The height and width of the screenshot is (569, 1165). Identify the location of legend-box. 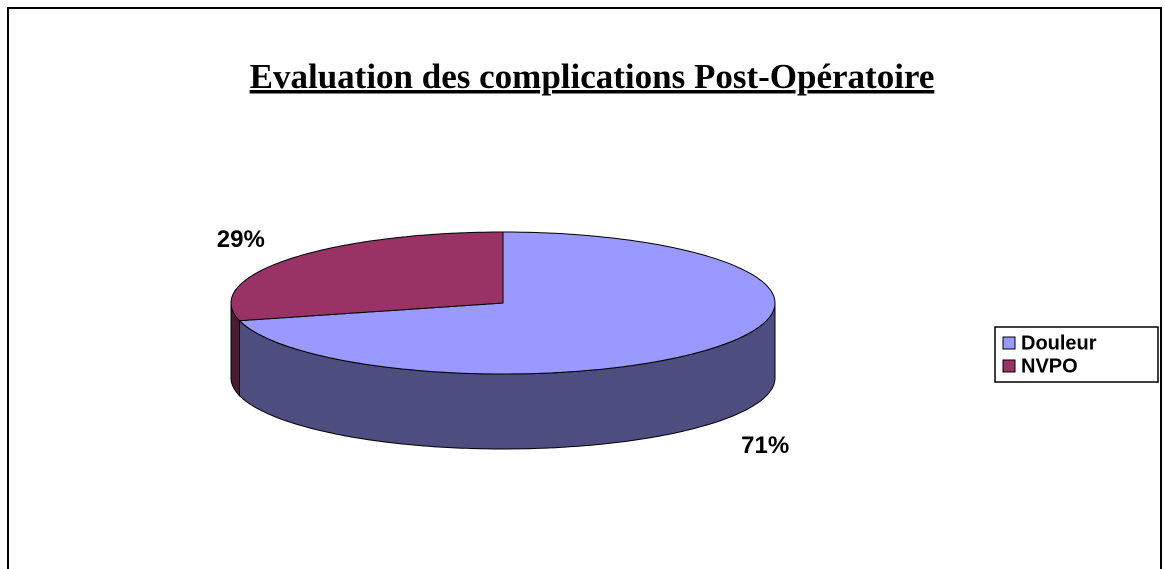
(1076, 354).